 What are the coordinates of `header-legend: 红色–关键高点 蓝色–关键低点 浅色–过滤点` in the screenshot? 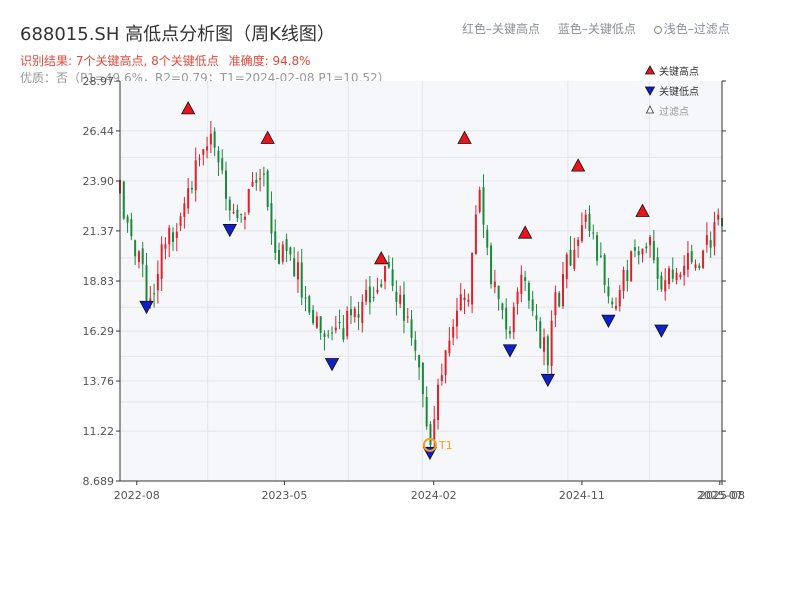 It's located at (603, 28).